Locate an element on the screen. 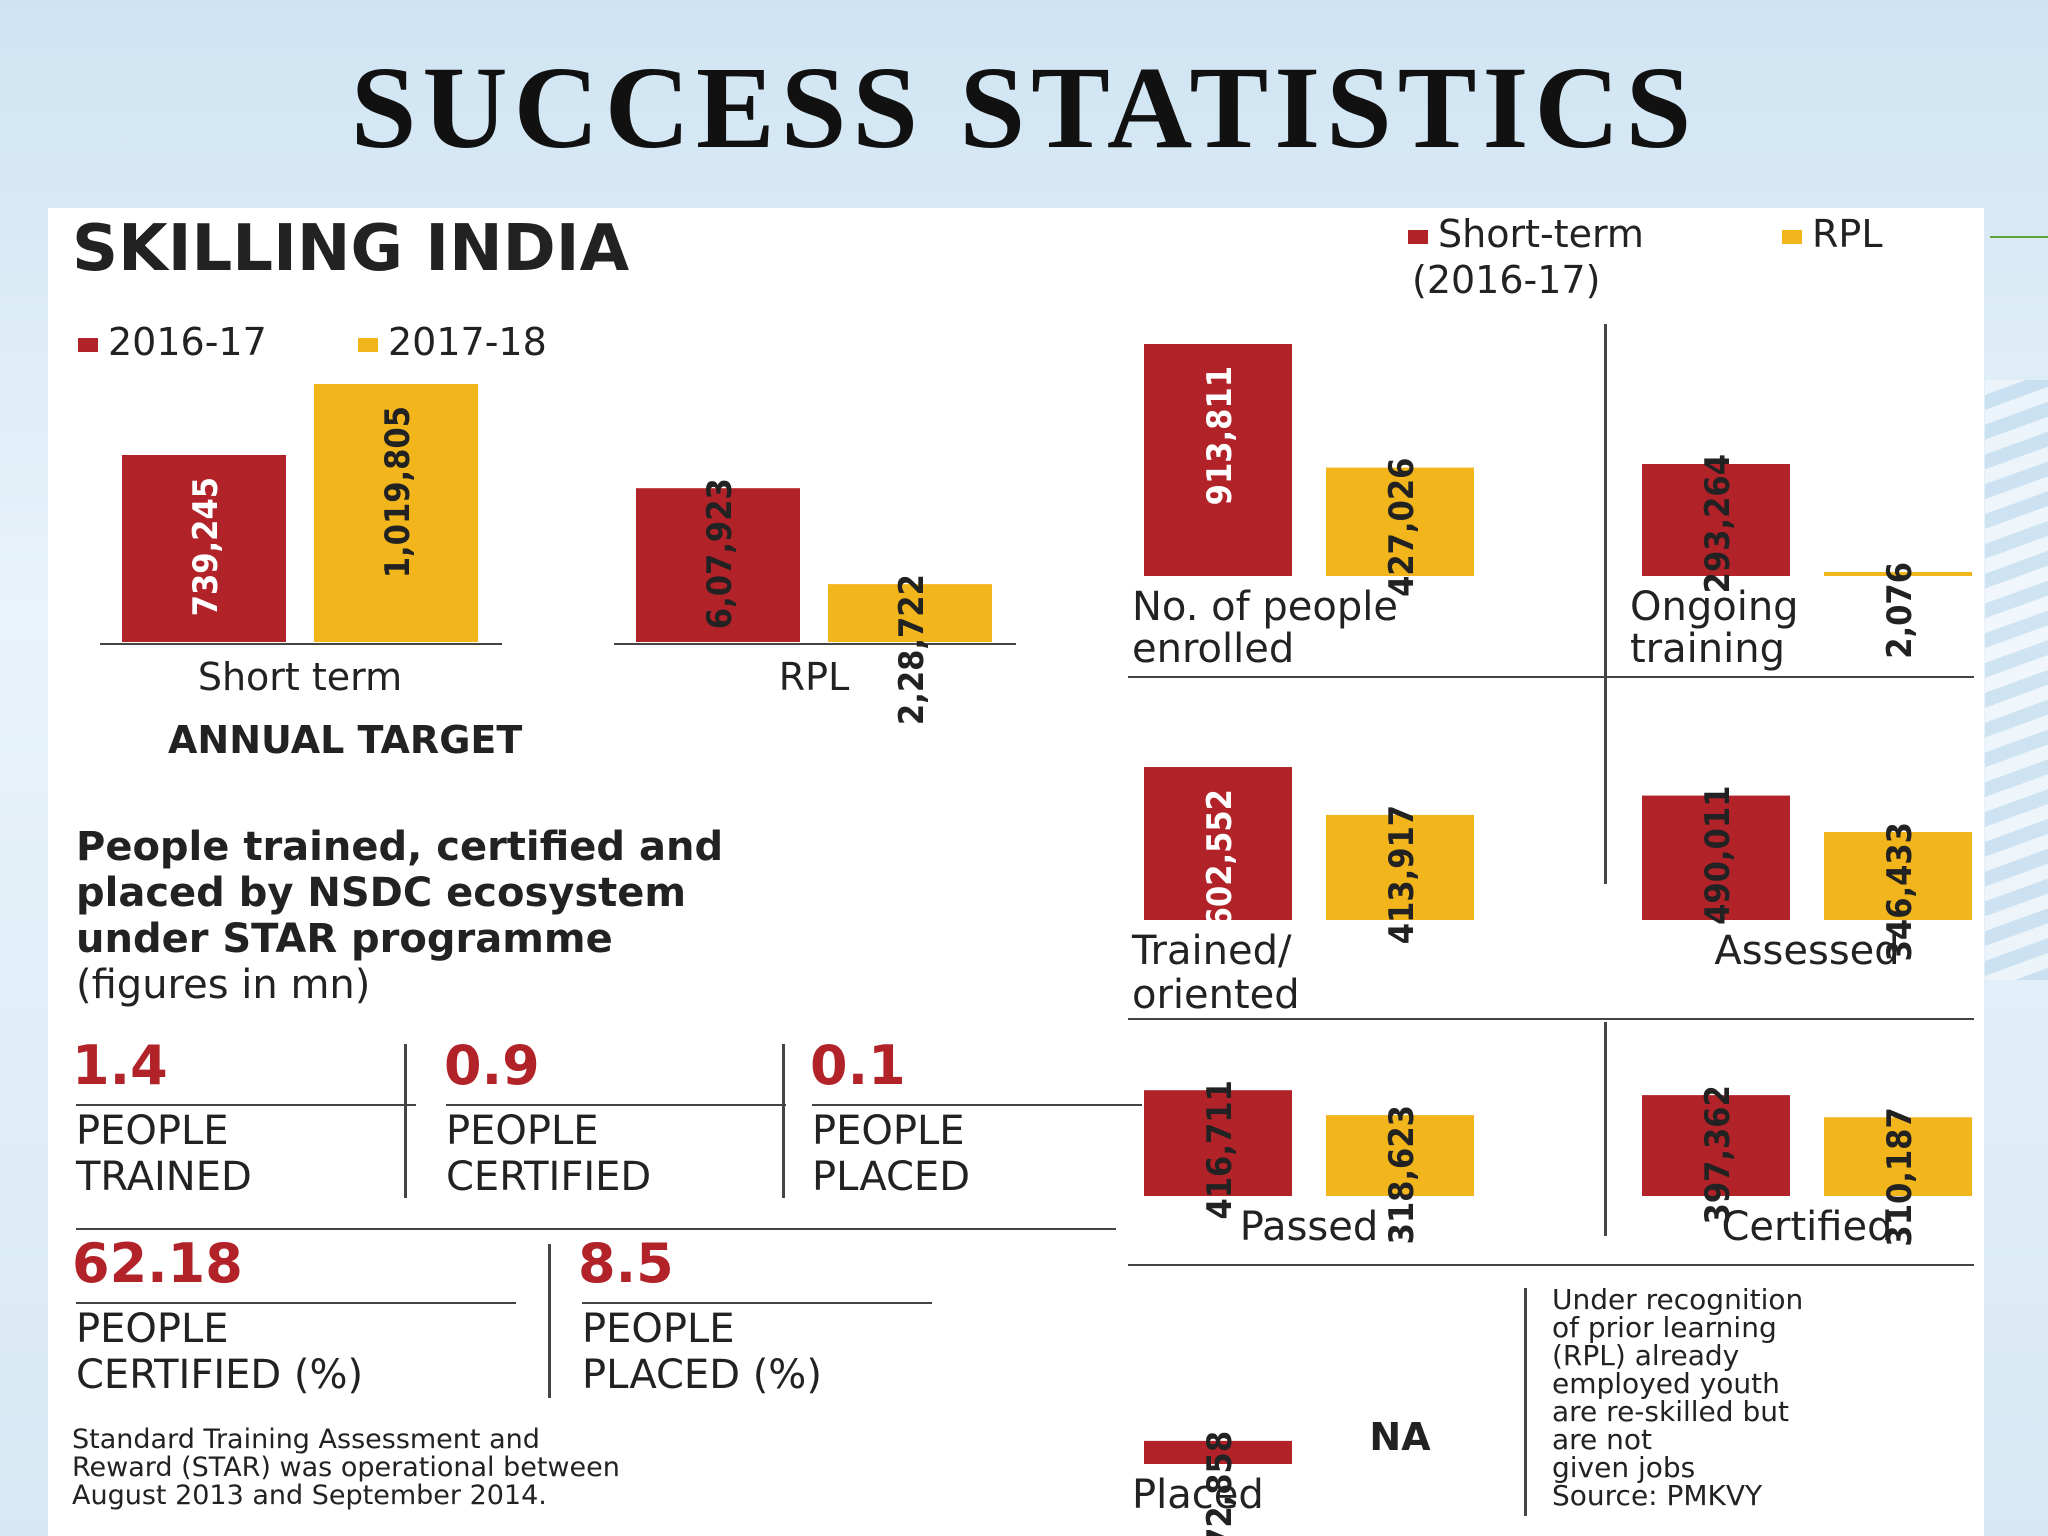 Image resolution: width=2048 pixels, height=1536 pixels. legend-label-short-term: Short-term is located at coordinates (1541, 234).